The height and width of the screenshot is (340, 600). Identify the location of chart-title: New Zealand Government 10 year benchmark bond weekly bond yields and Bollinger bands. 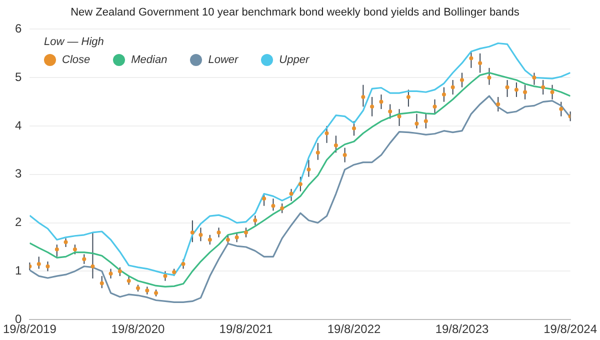
(295, 12).